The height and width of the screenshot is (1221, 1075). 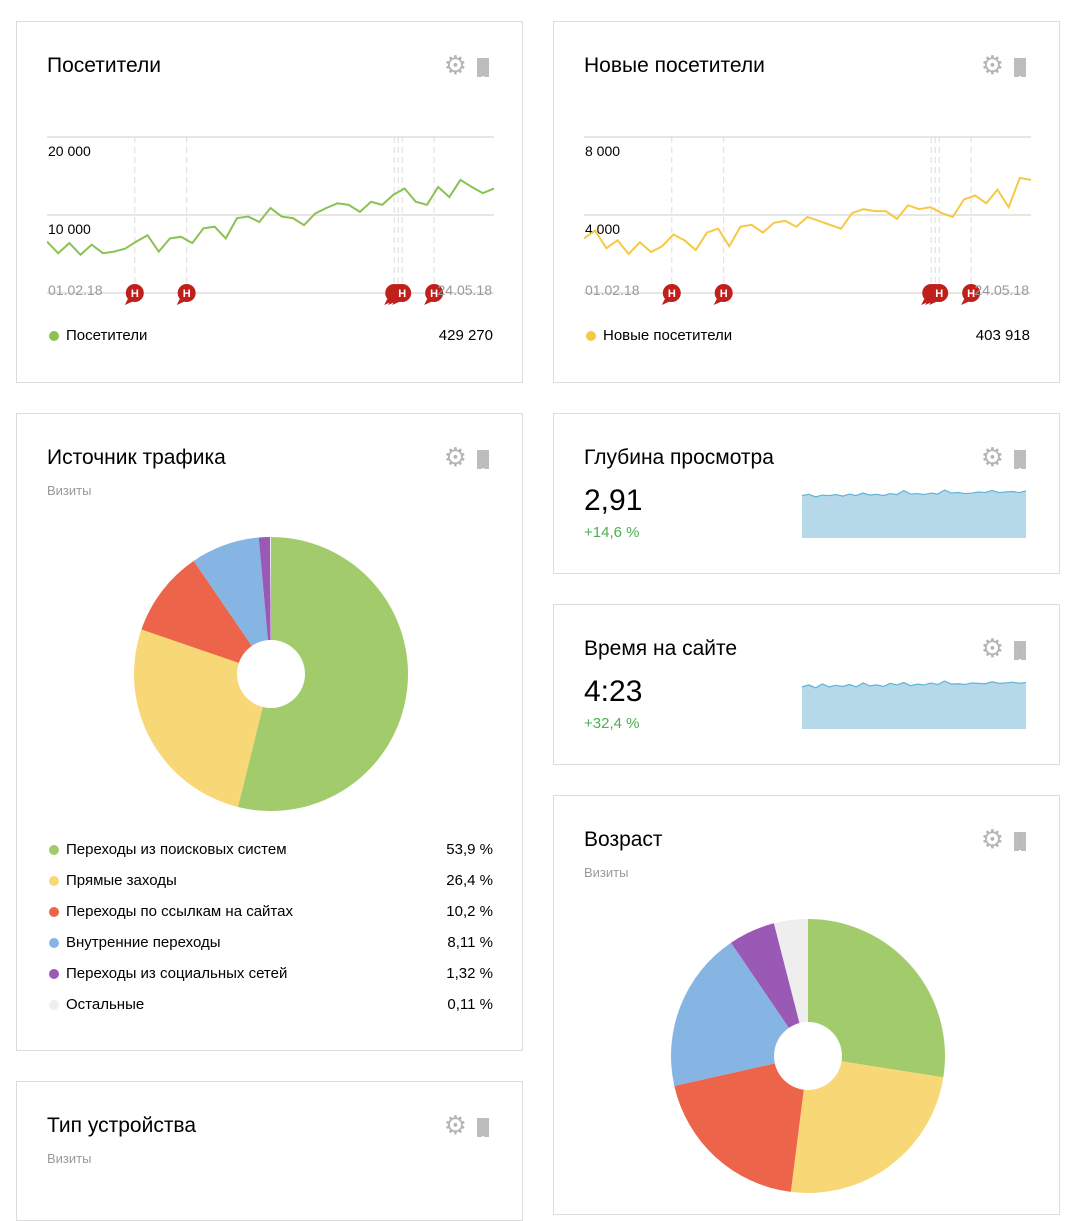 What do you see at coordinates (807, 336) in the screenshot?
I see `legend-item: Новые посетители 403 918` at bounding box center [807, 336].